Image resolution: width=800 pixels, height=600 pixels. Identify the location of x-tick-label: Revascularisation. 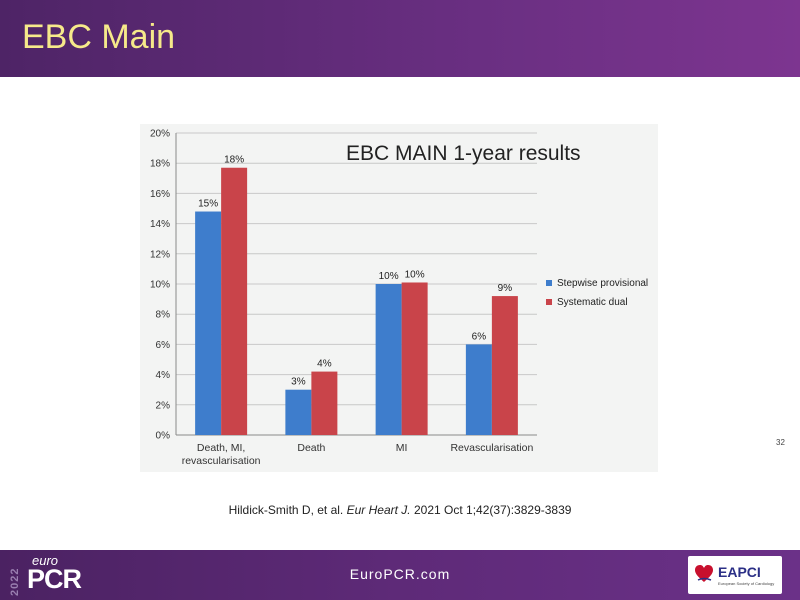
(491, 448).